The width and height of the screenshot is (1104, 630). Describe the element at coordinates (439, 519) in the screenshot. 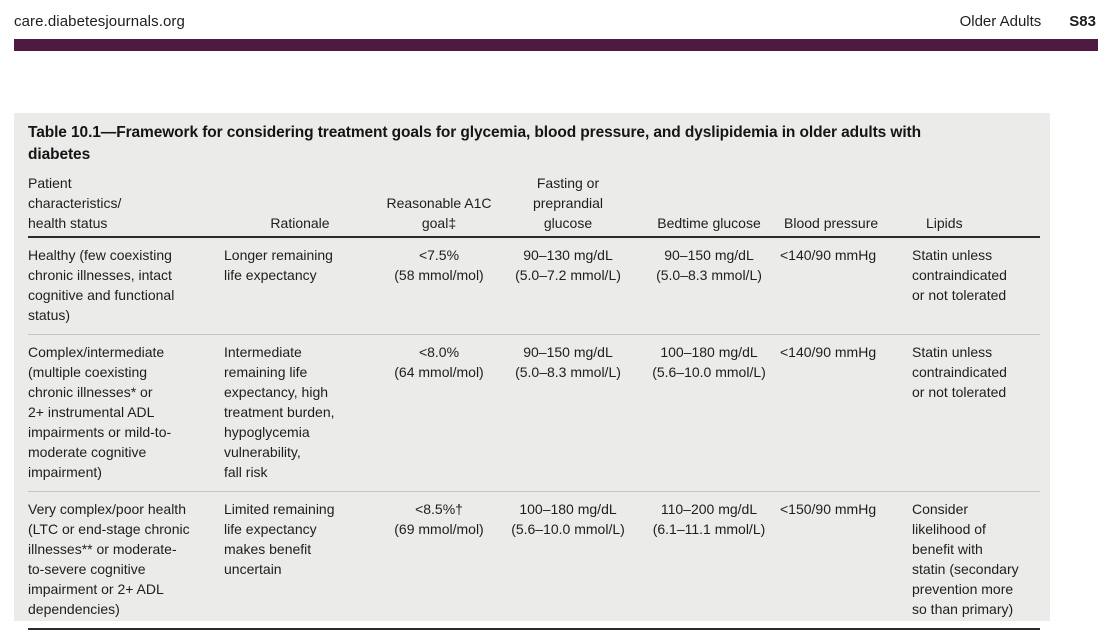

I see `cell-a1c-goal: <8.5%† (69 mmol/mol)` at that location.